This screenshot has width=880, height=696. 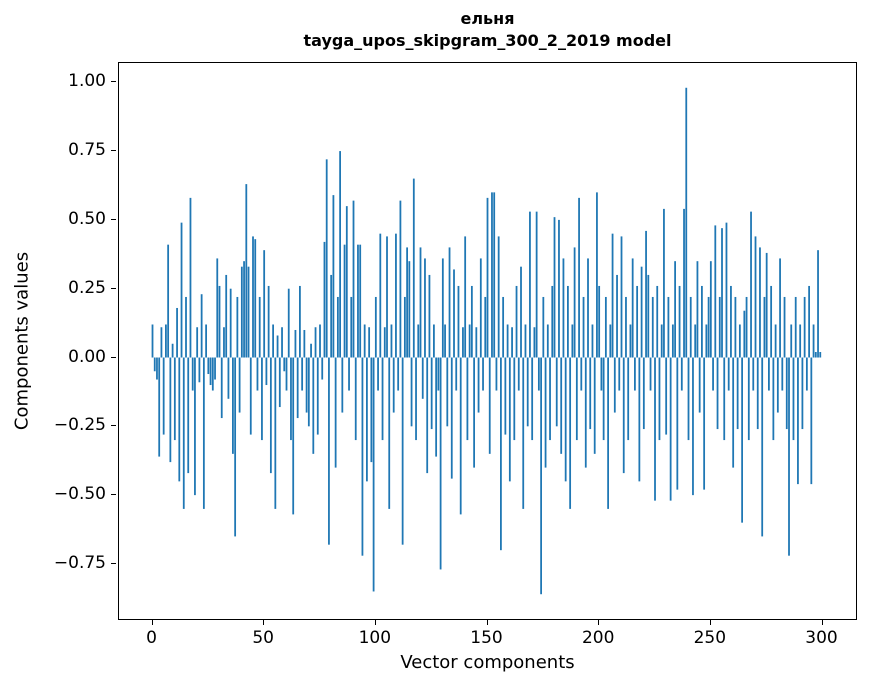 What do you see at coordinates (151, 638) in the screenshot?
I see `x-tick-label: 0` at bounding box center [151, 638].